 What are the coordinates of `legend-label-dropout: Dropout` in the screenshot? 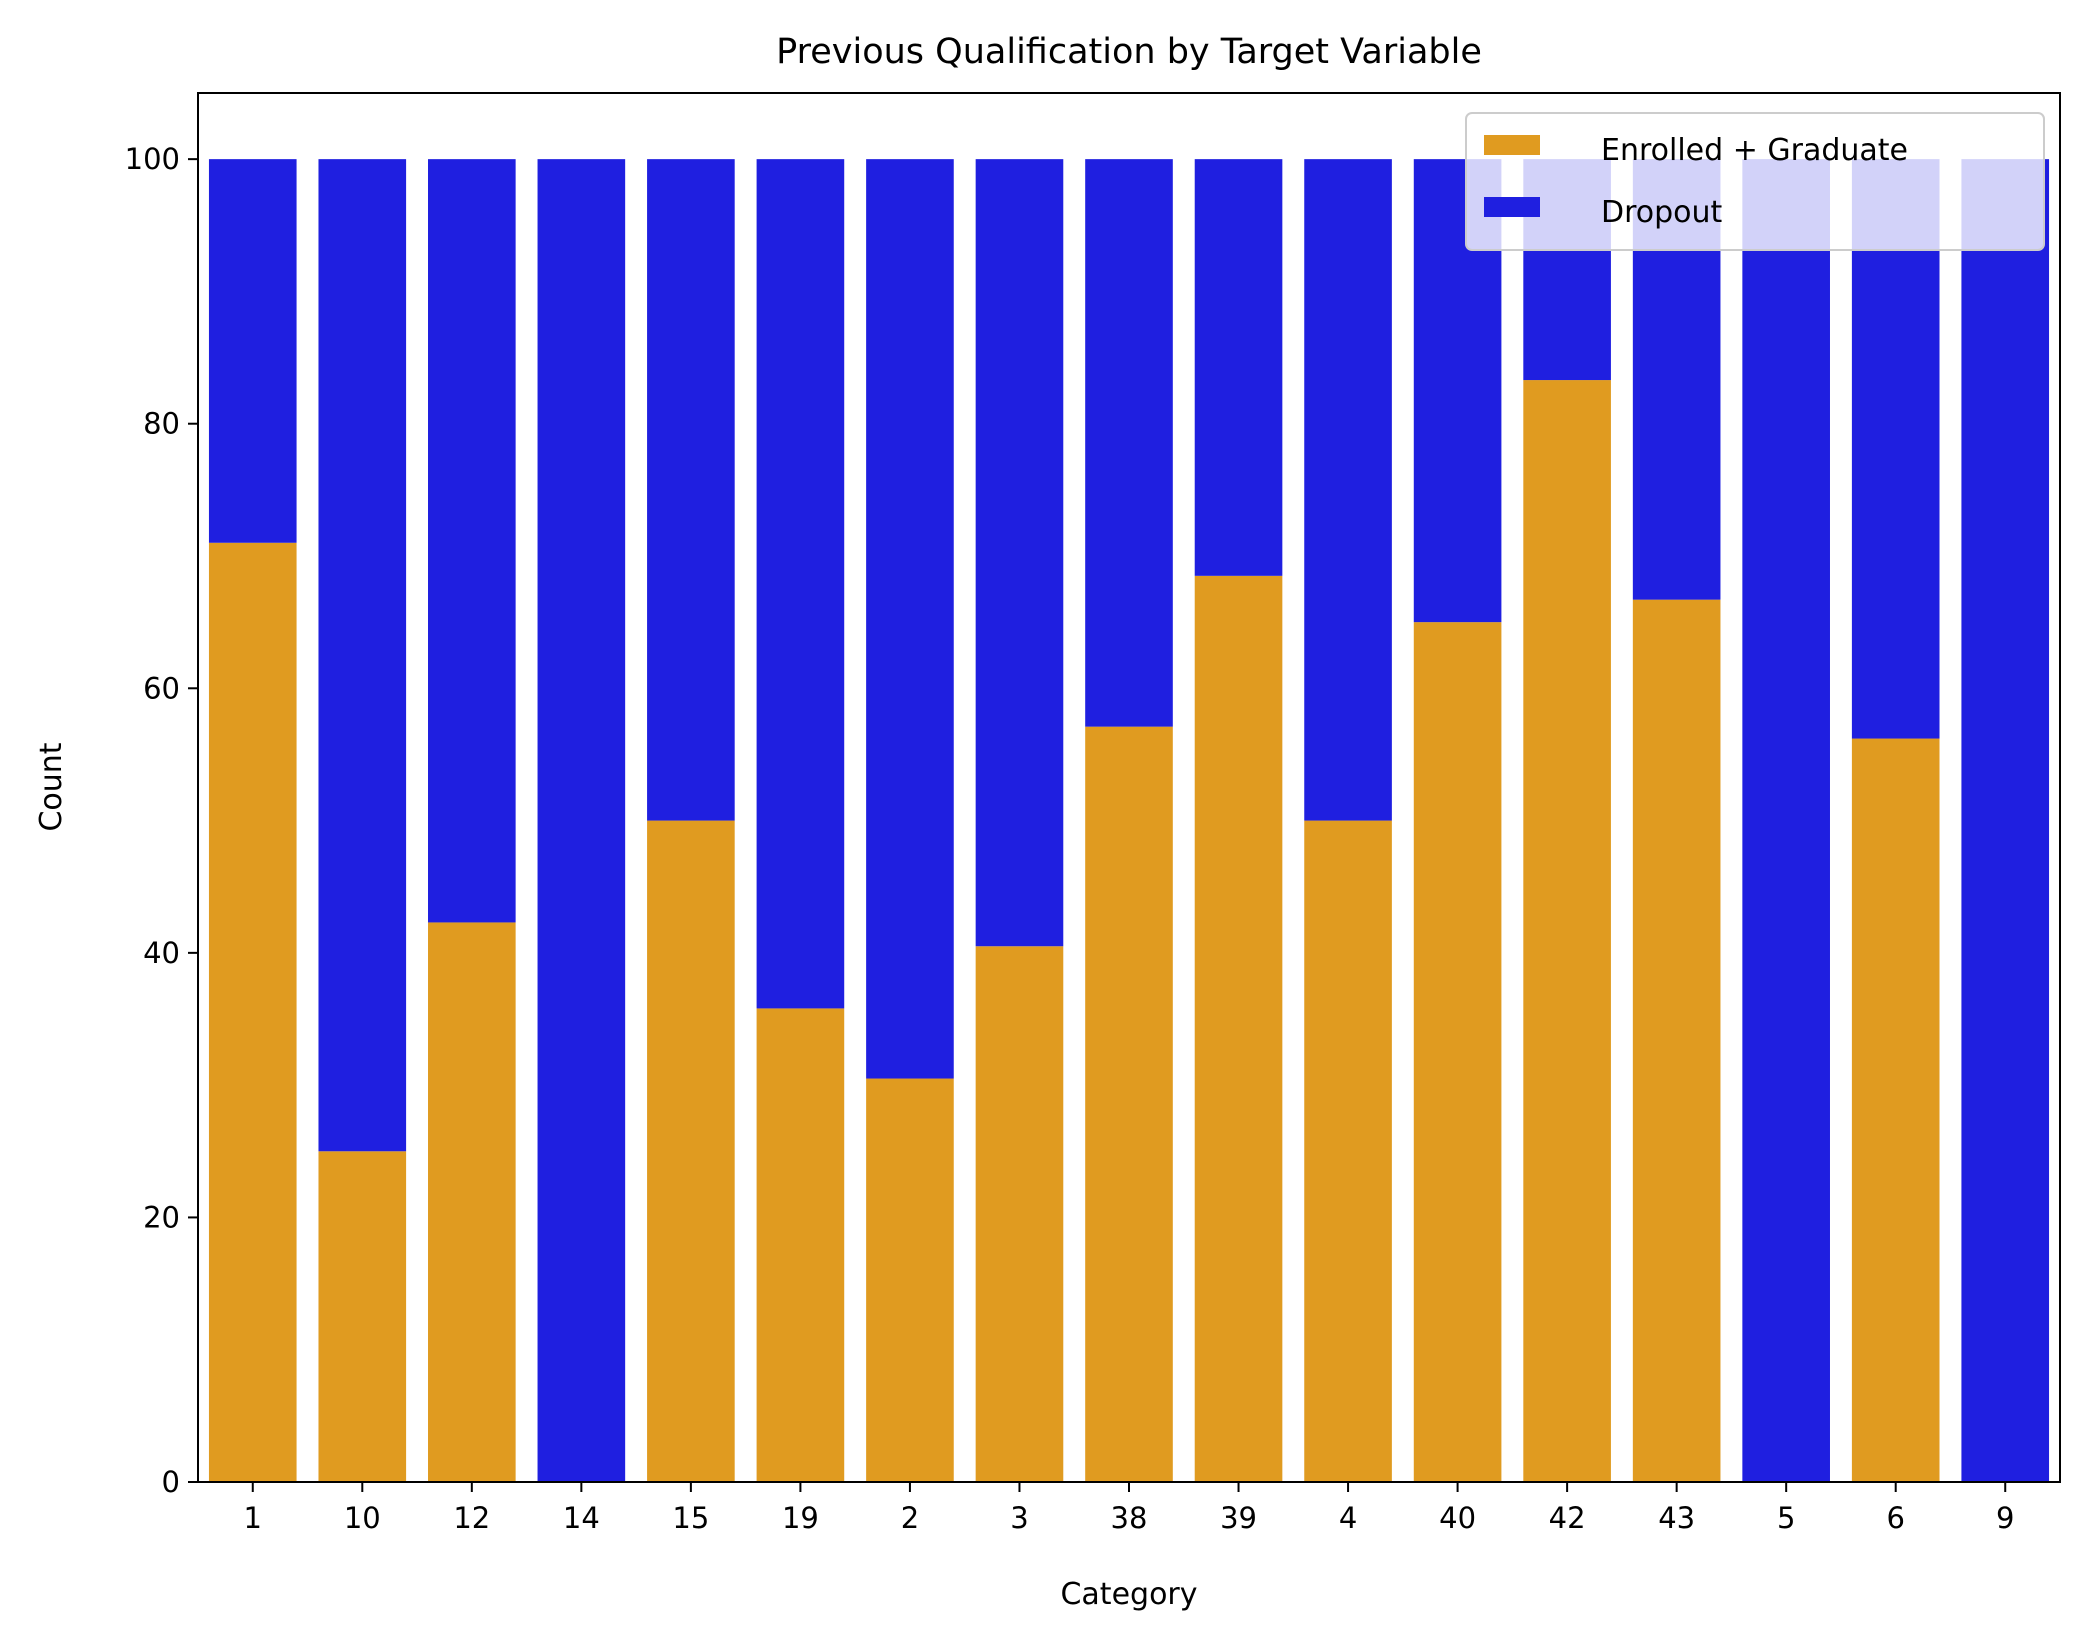 It's located at (1662, 212).